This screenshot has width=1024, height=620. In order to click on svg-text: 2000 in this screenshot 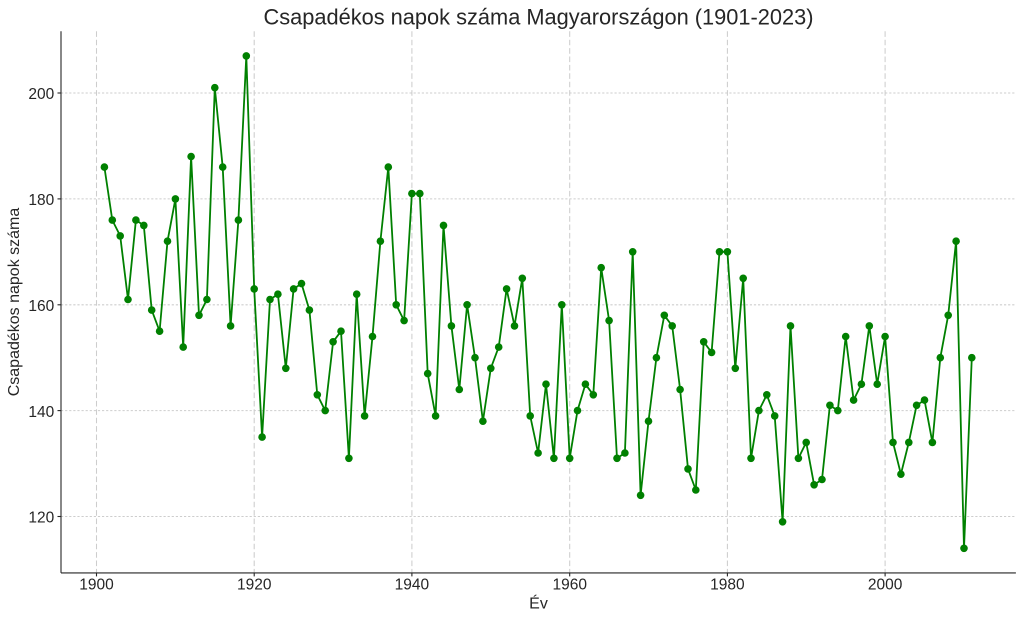, I will do `click(885, 584)`.